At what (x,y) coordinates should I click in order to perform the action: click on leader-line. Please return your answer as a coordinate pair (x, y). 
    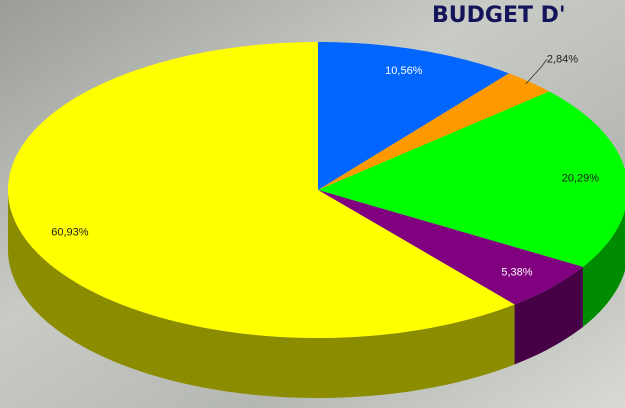
    Looking at the image, I should click on (536, 72).